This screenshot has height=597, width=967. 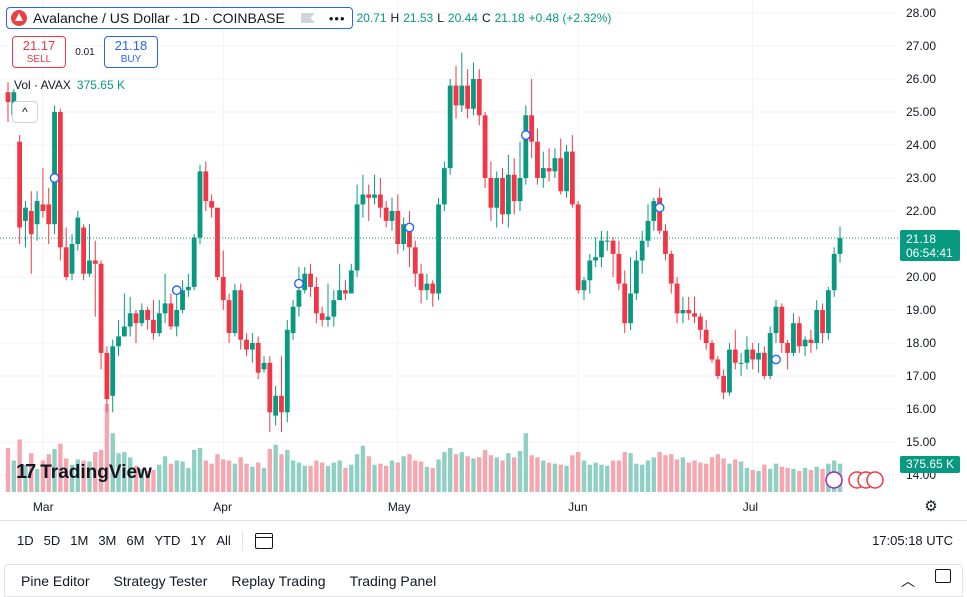 I want to click on tab-strategy-tester: Strategy Tester, so click(x=160, y=580).